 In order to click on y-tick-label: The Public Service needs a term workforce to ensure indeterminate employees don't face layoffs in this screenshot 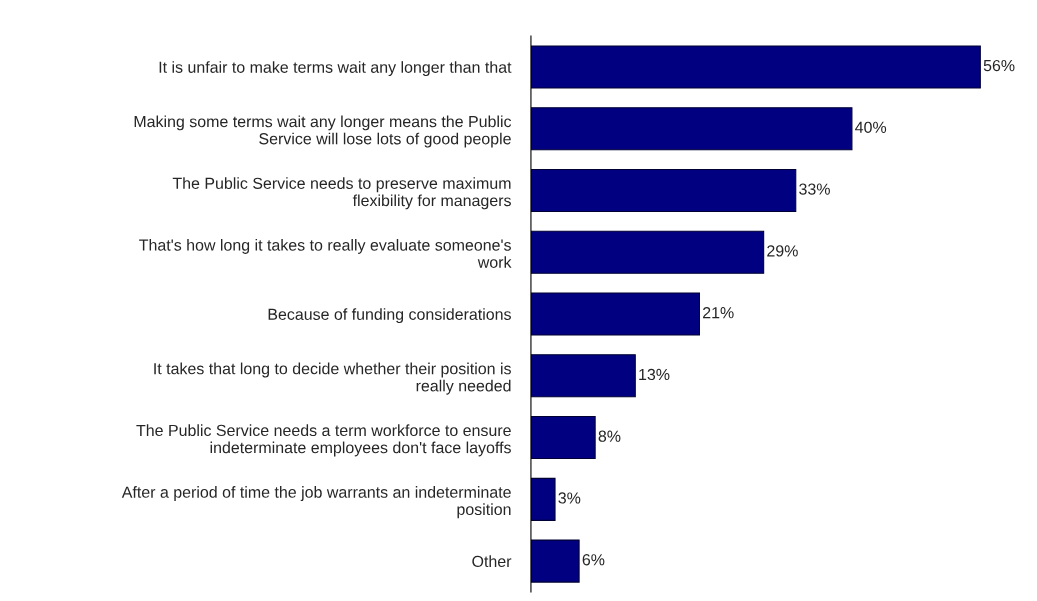, I will do `click(323, 440)`.